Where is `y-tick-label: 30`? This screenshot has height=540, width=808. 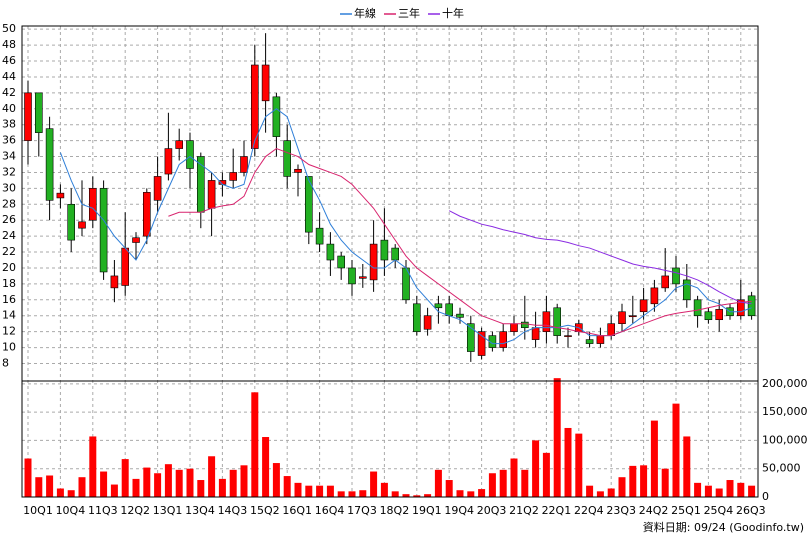 y-tick-label: 30 is located at coordinates (9, 187).